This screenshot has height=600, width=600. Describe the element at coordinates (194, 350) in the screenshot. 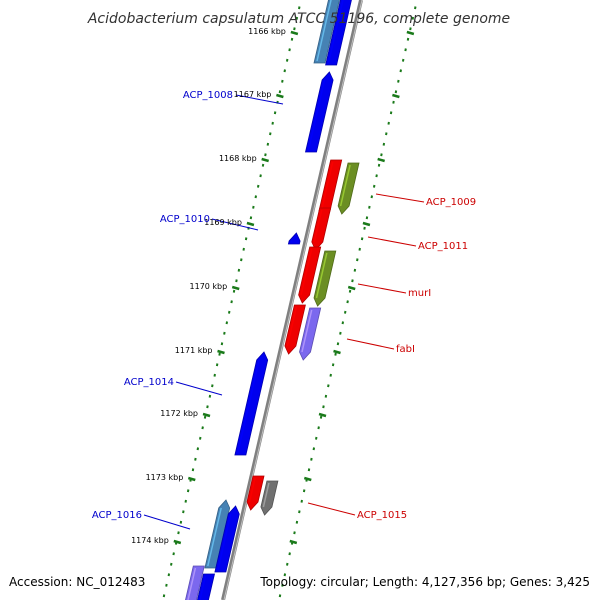

I see `tick-label: 1171 kbp` at that location.